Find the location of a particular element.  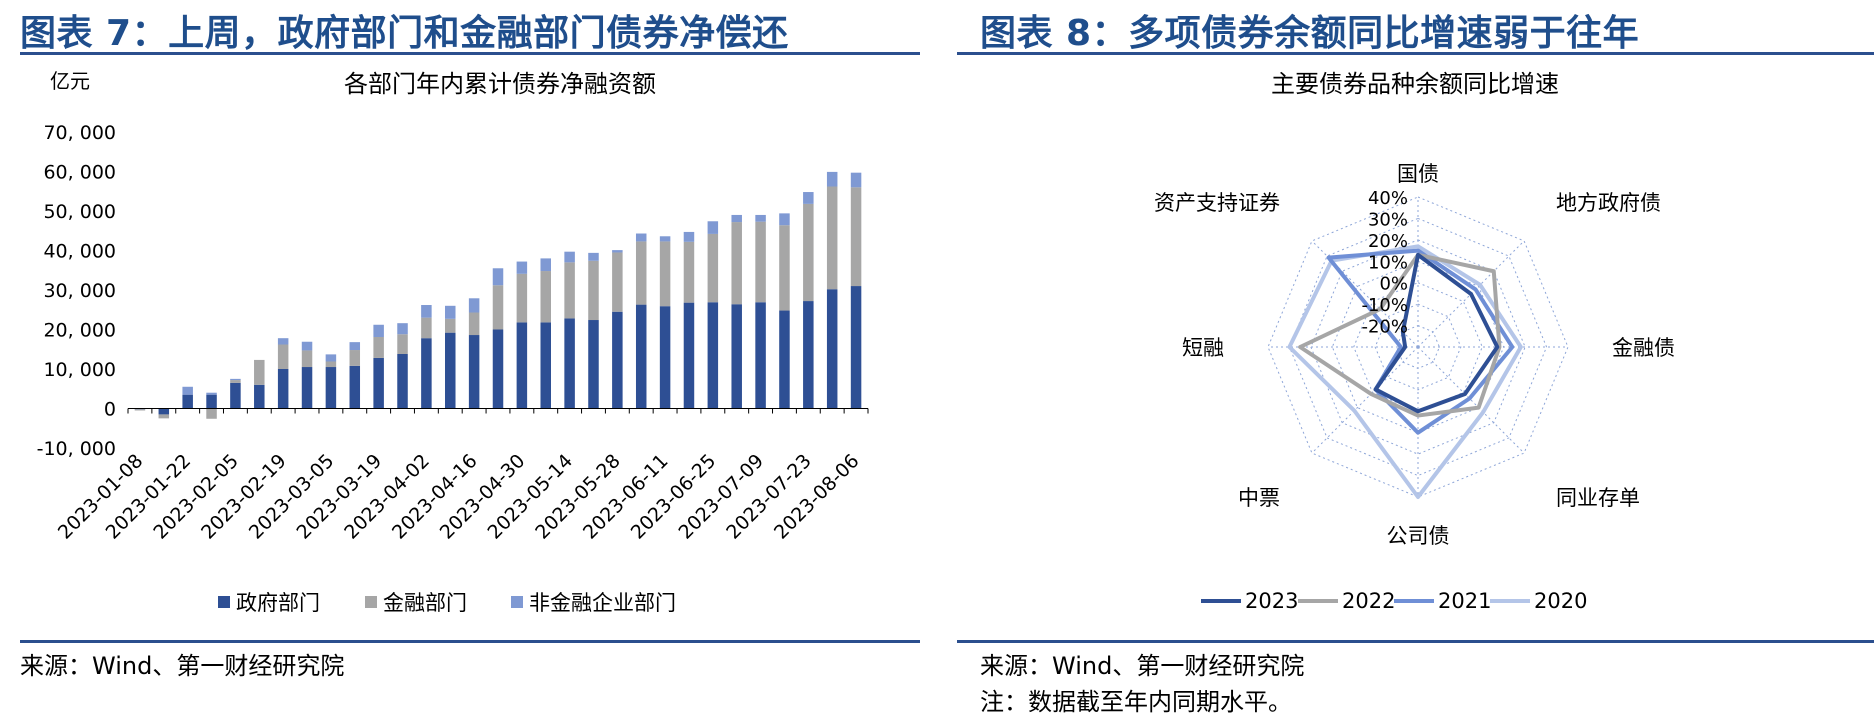

figure-title: 图表 7：上周，政府部门和金融部门债券净偿还 is located at coordinates (404, 33).